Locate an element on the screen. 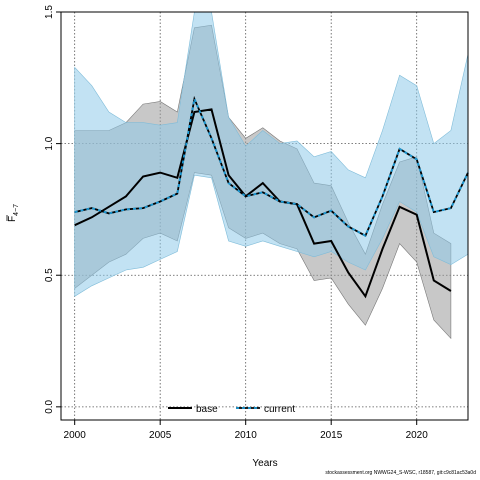  y-axis-title-subscript: 4−7 is located at coordinates (16, 210).